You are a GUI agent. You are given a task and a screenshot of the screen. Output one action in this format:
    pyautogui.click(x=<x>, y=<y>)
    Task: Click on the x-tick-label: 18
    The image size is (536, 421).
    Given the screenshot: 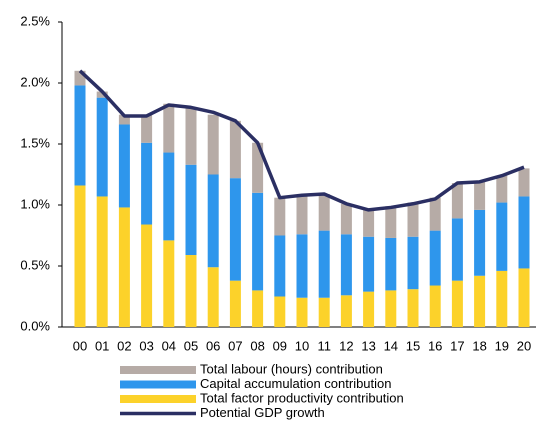 What is the action you would take?
    pyautogui.click(x=479, y=345)
    